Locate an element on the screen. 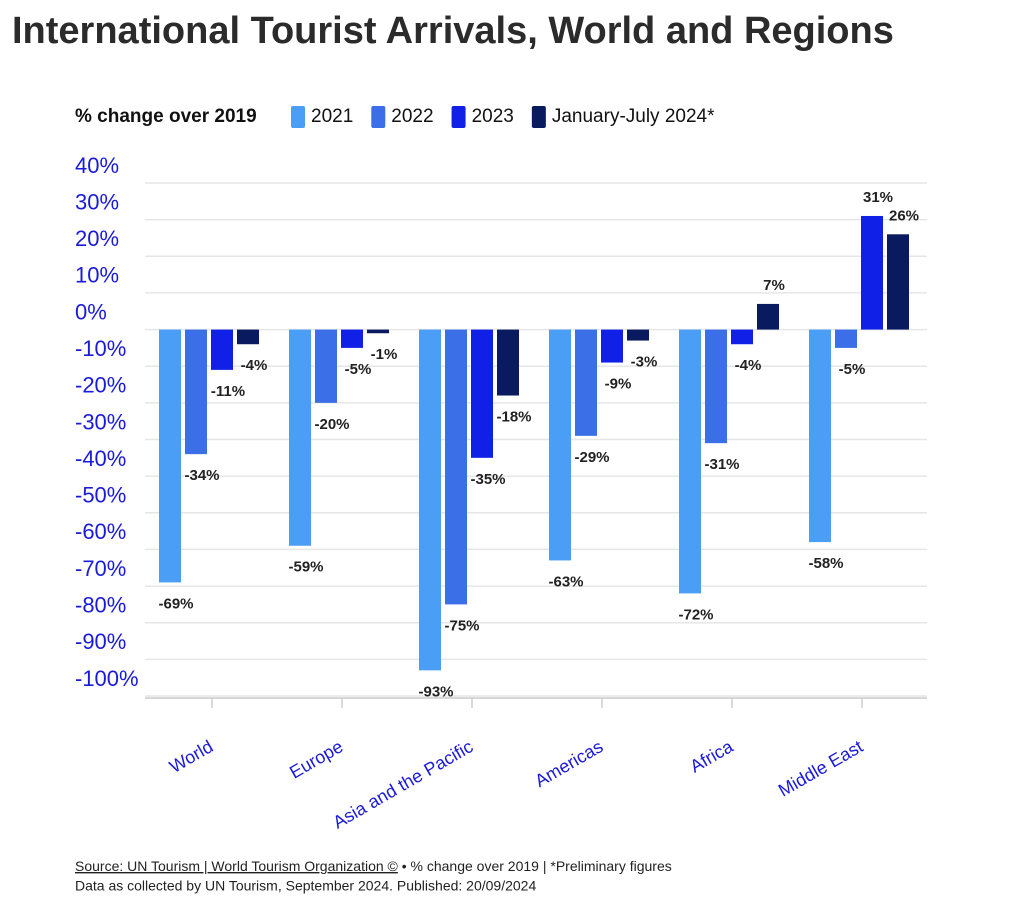 The image size is (1024, 909). value-label: -1% is located at coordinates (384, 354).